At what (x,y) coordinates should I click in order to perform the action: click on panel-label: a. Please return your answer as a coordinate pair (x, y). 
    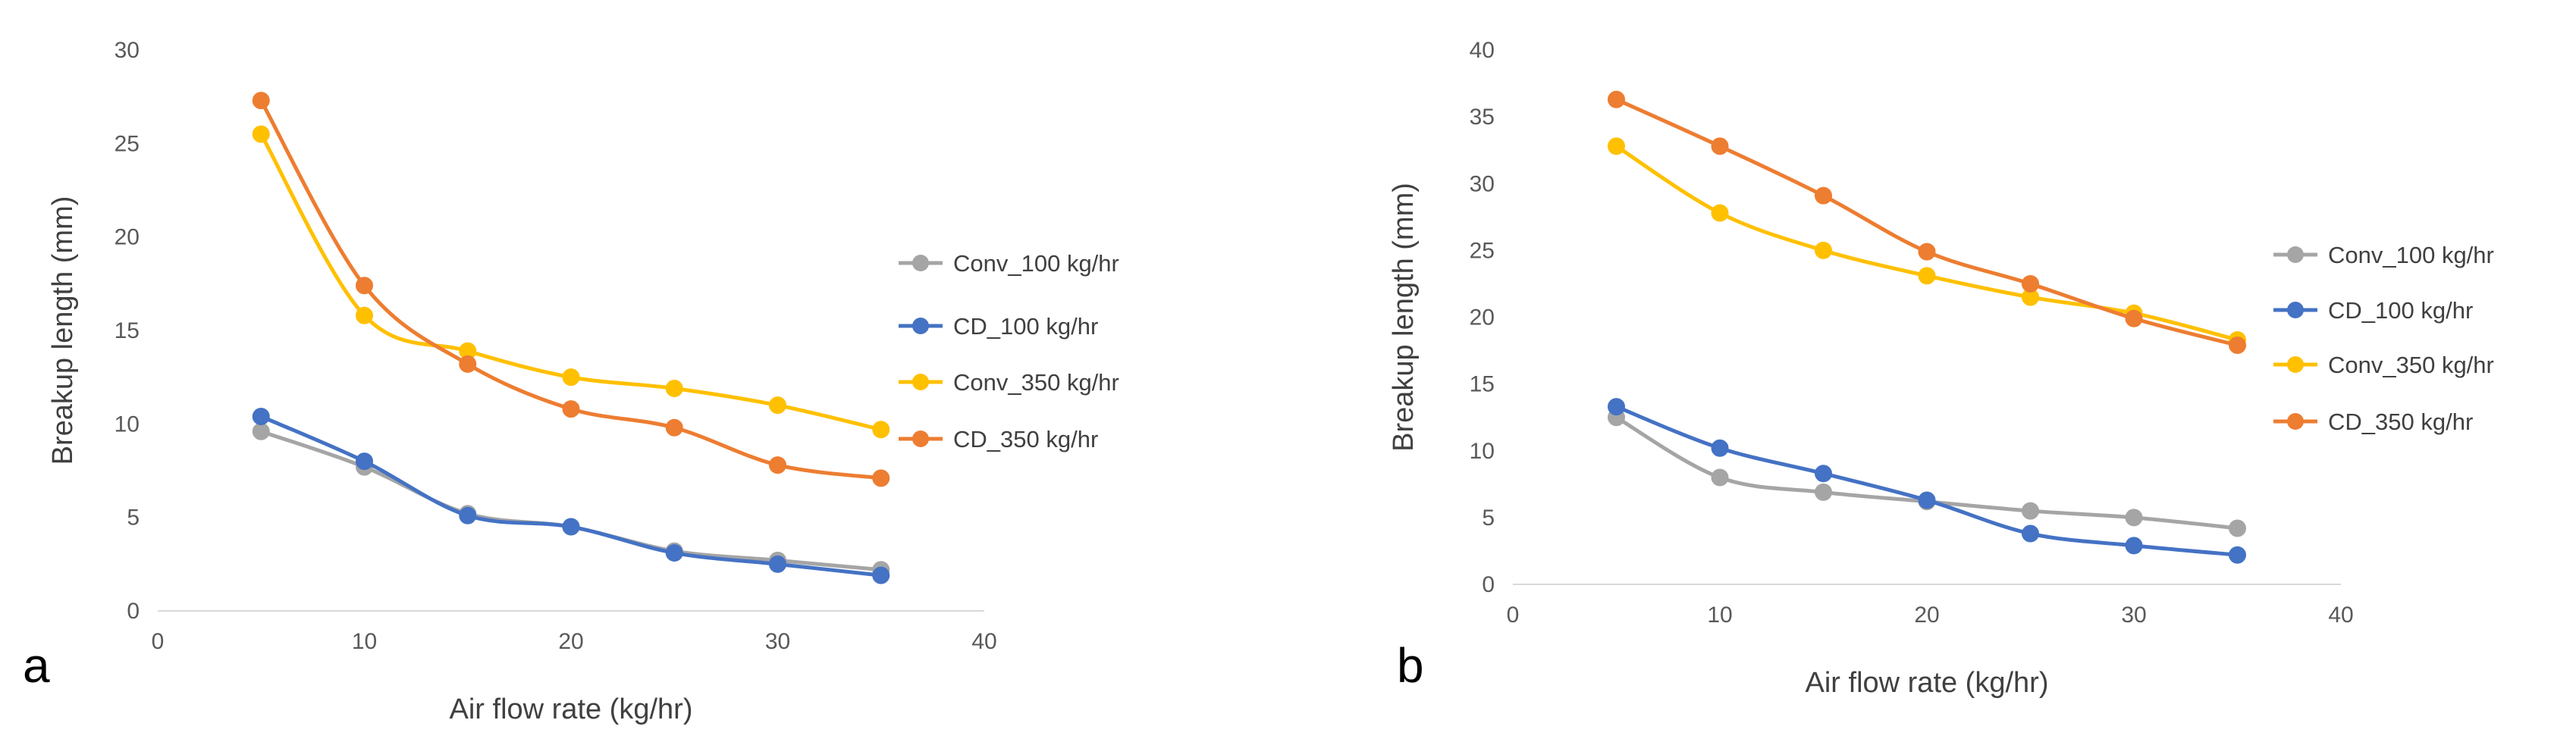
    Looking at the image, I should click on (36, 666).